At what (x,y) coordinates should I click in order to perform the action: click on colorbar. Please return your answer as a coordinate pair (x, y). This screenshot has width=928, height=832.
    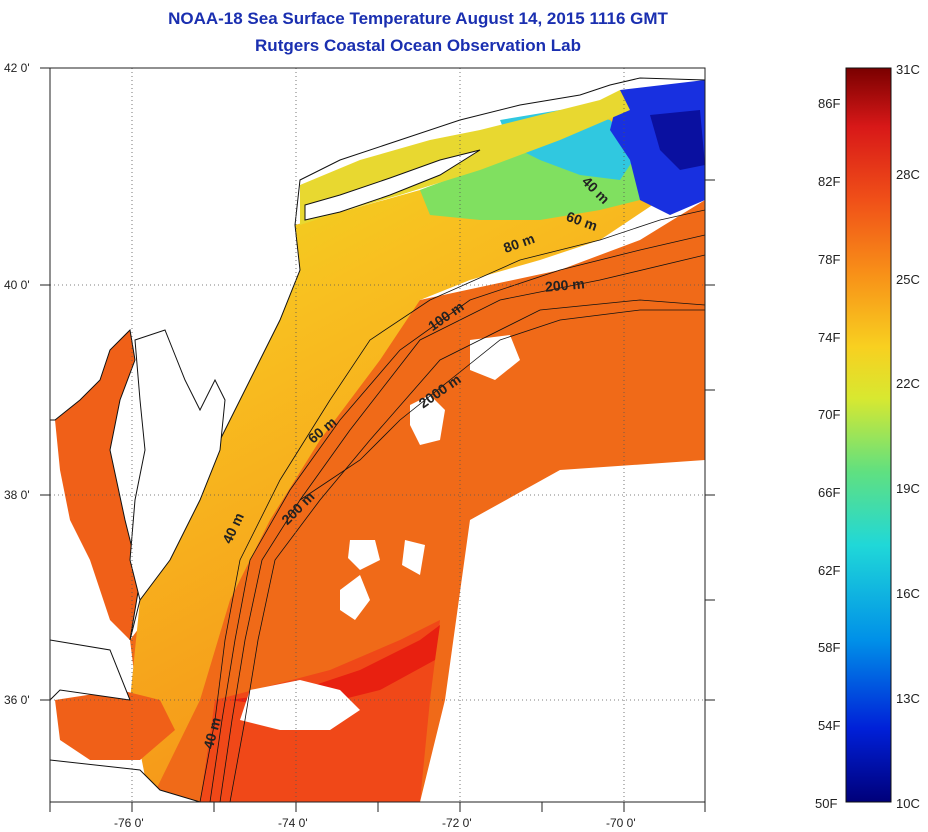
    Looking at the image, I should click on (868, 435).